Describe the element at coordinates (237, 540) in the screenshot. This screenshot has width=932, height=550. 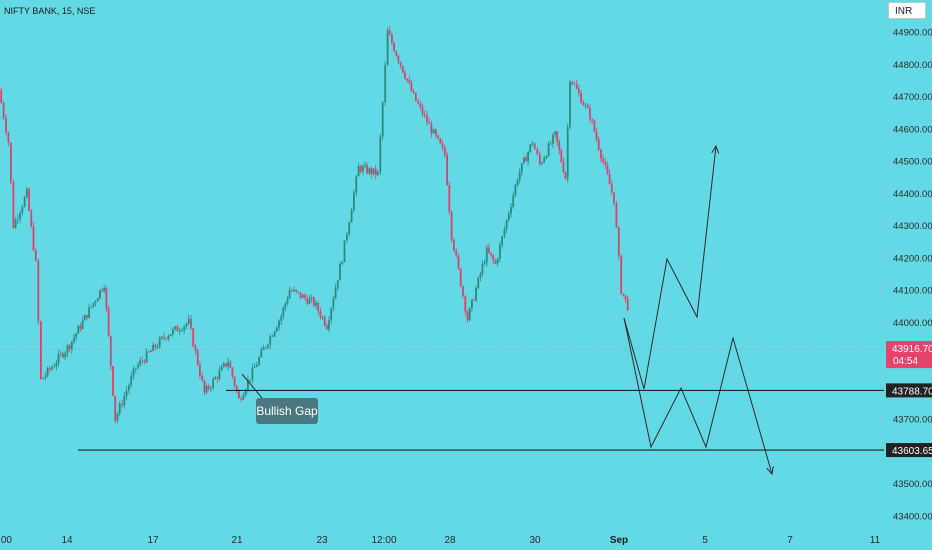
I see `x-tick-label: 21` at that location.